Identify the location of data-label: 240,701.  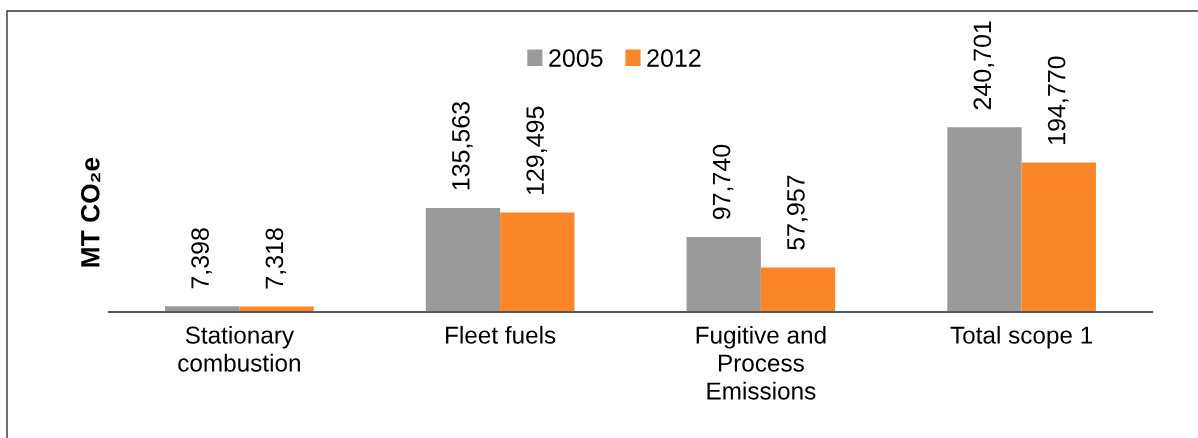
(984, 65).